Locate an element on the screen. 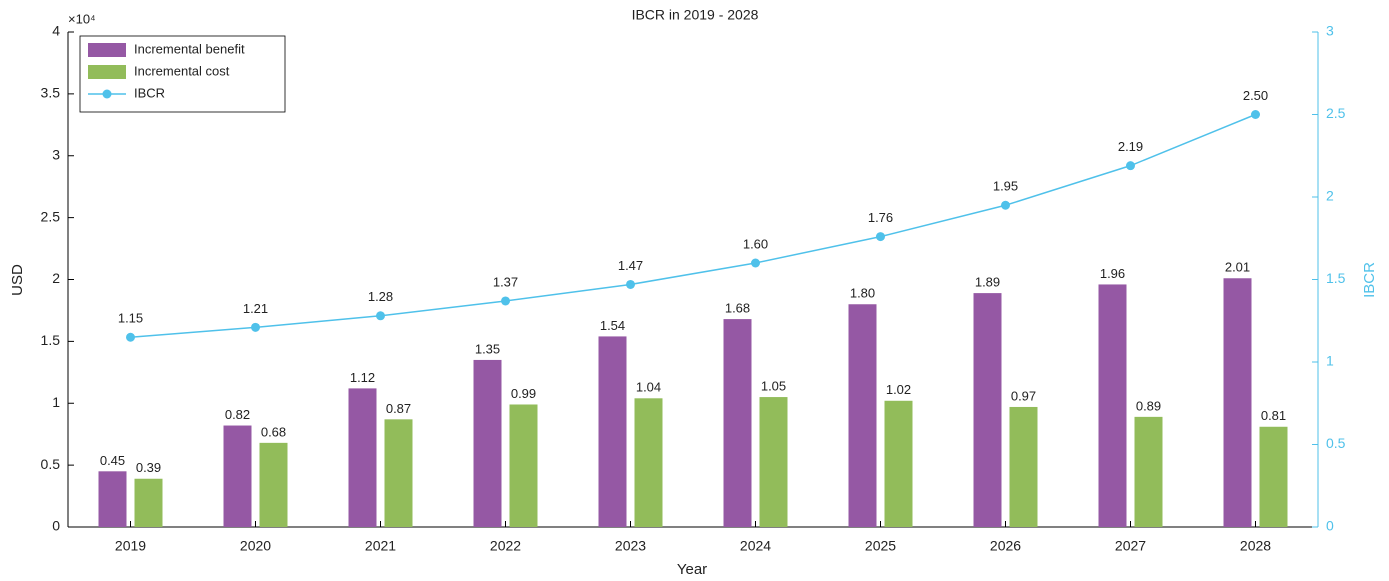 Image resolution: width=1389 pixels, height=581 pixels. data-label: 1.12 is located at coordinates (362, 377).